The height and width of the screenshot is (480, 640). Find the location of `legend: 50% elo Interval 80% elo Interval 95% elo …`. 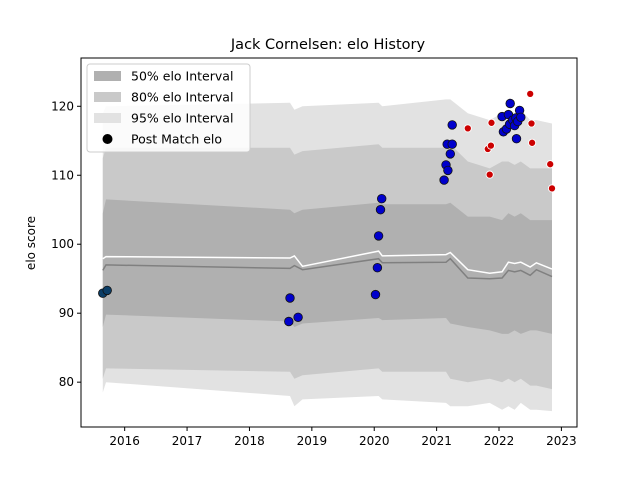

legend: 50% elo Interval 80% elo Interval 95% elo … is located at coordinates (168, 108).